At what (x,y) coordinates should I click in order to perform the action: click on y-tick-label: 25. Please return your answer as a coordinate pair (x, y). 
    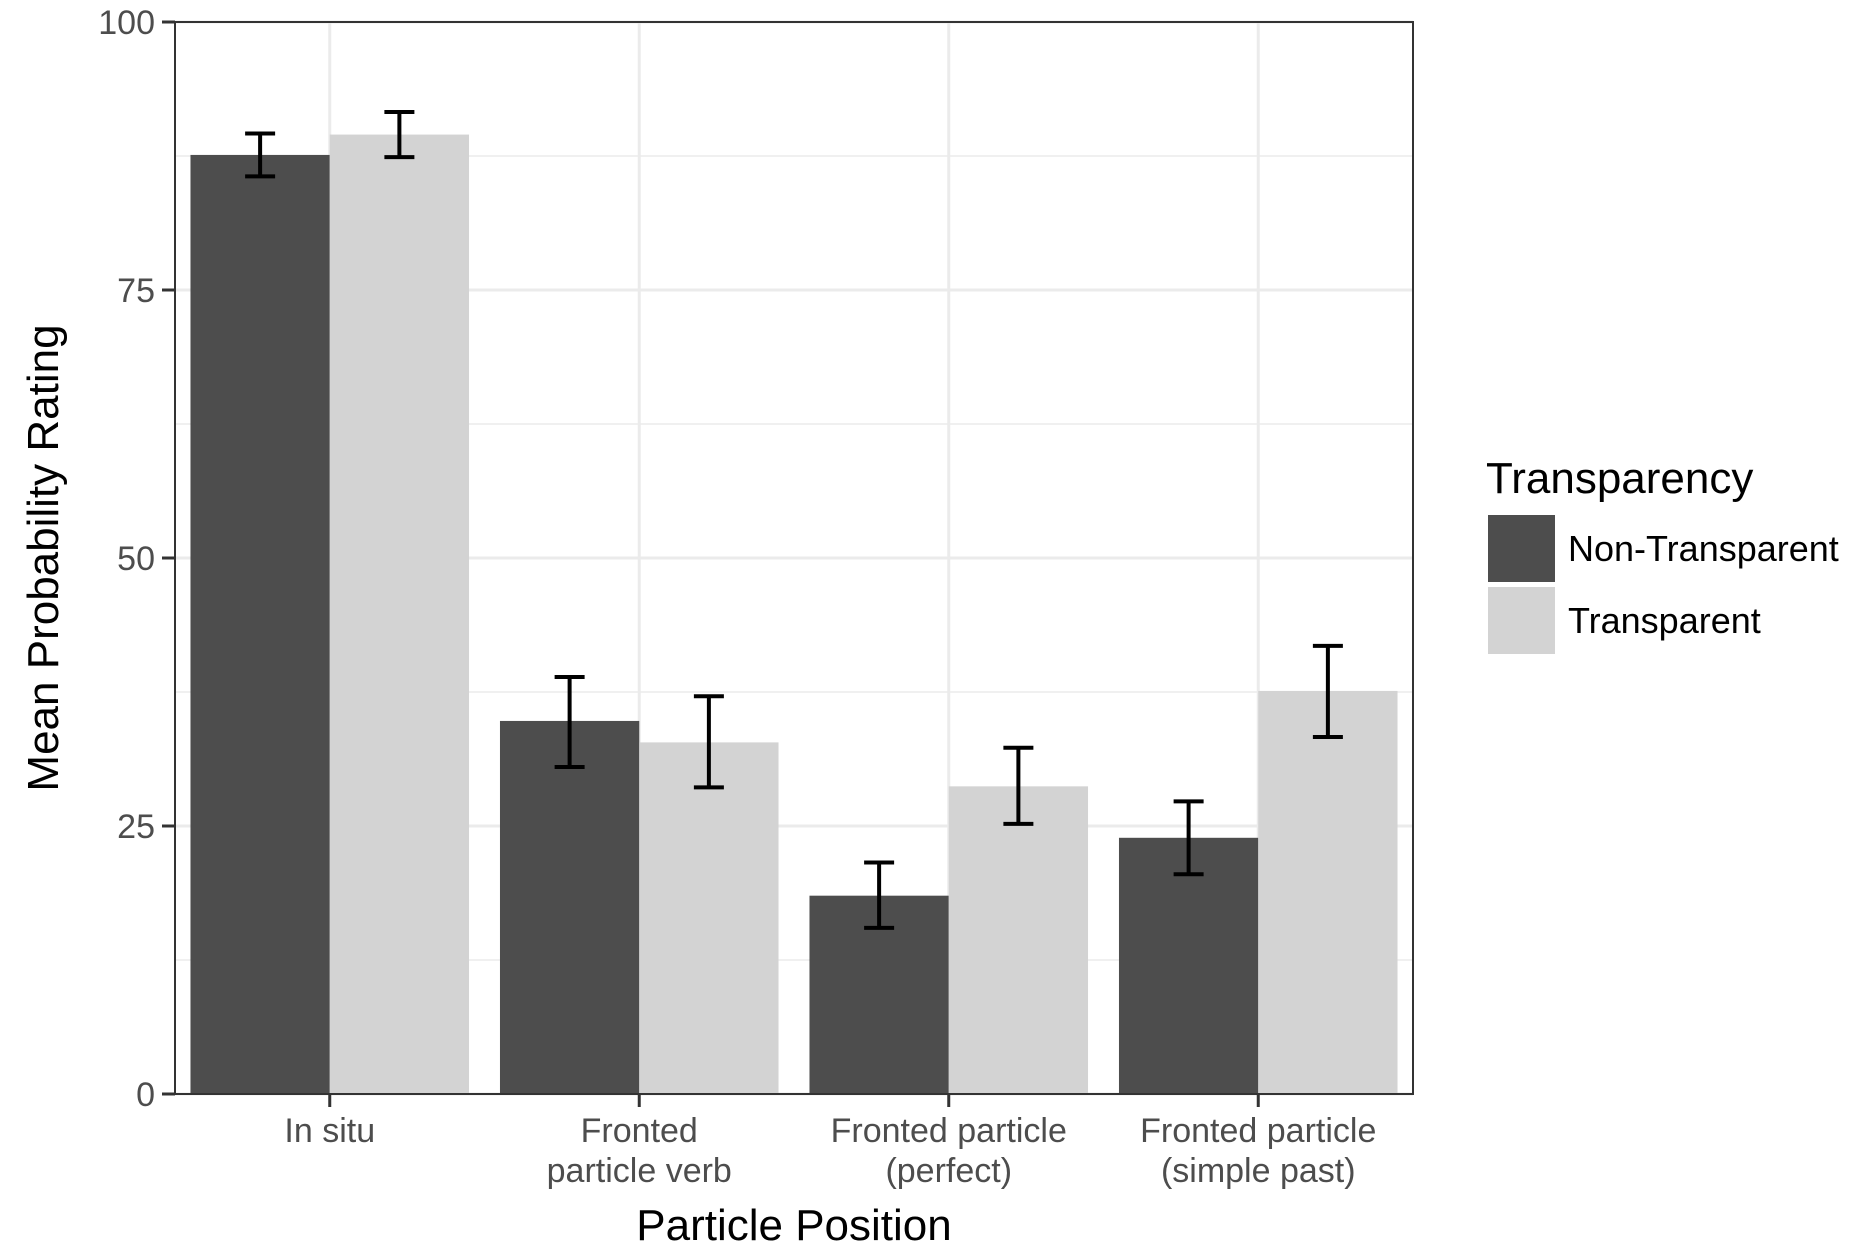
    Looking at the image, I should click on (136, 827).